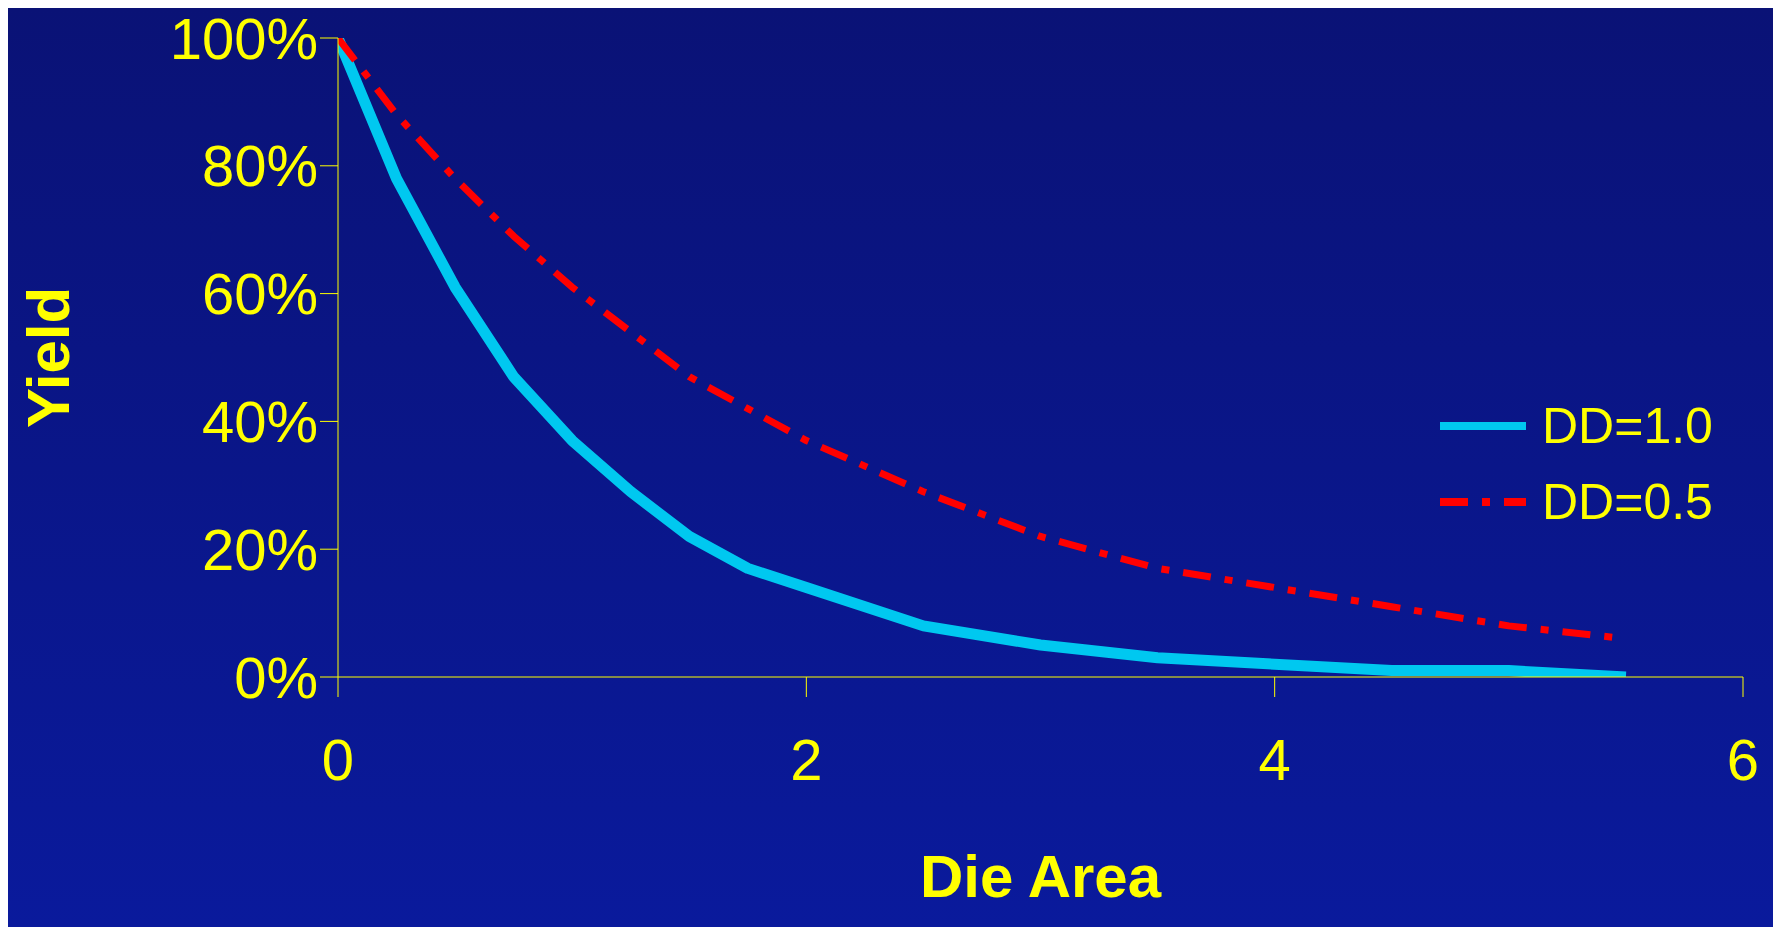 The image size is (1781, 935). Describe the element at coordinates (1743, 760) in the screenshot. I see `x-tick-label: 6` at that location.